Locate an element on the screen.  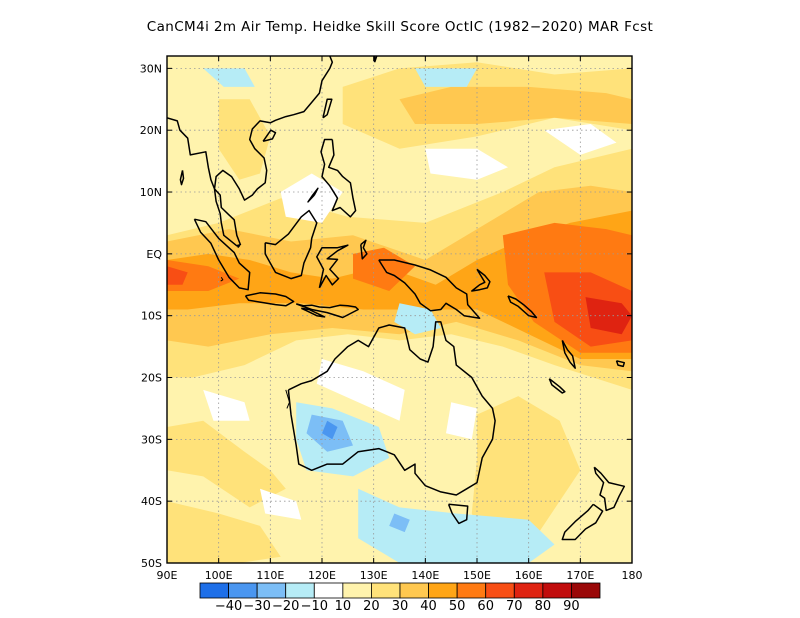
lat-tick-label: 50S is located at coordinates (151, 563).